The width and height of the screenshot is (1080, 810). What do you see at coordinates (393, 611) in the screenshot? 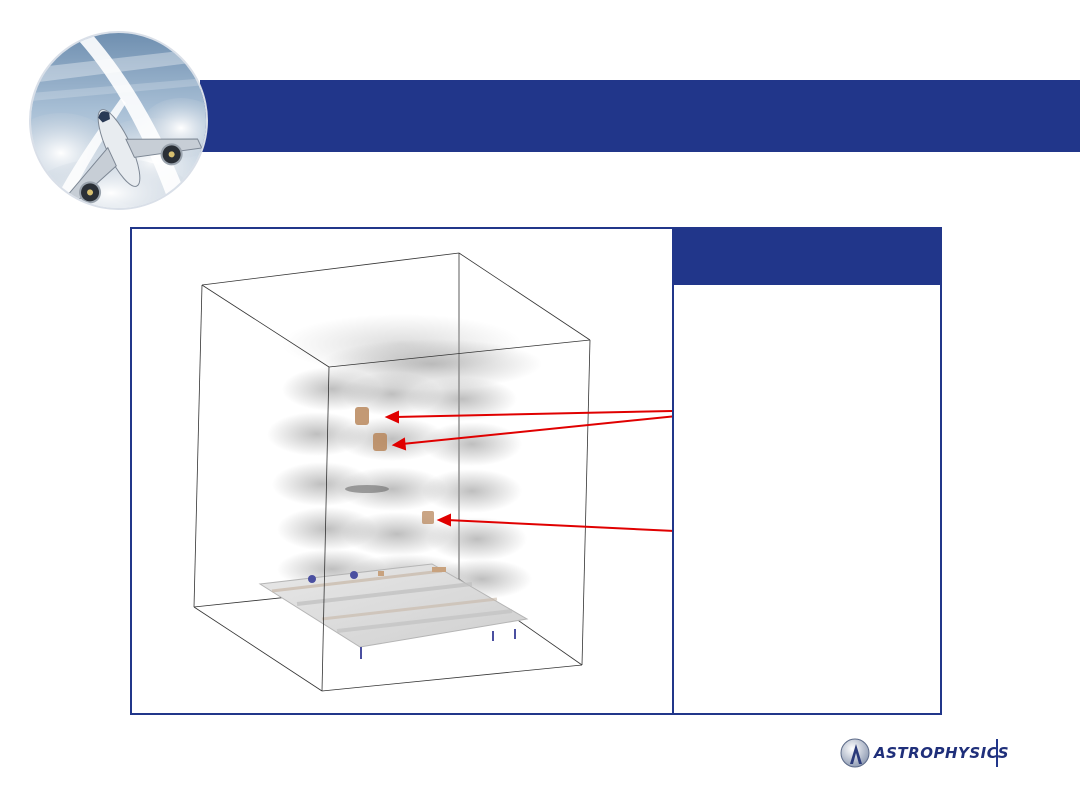
I see `scan-tray` at bounding box center [393, 611].